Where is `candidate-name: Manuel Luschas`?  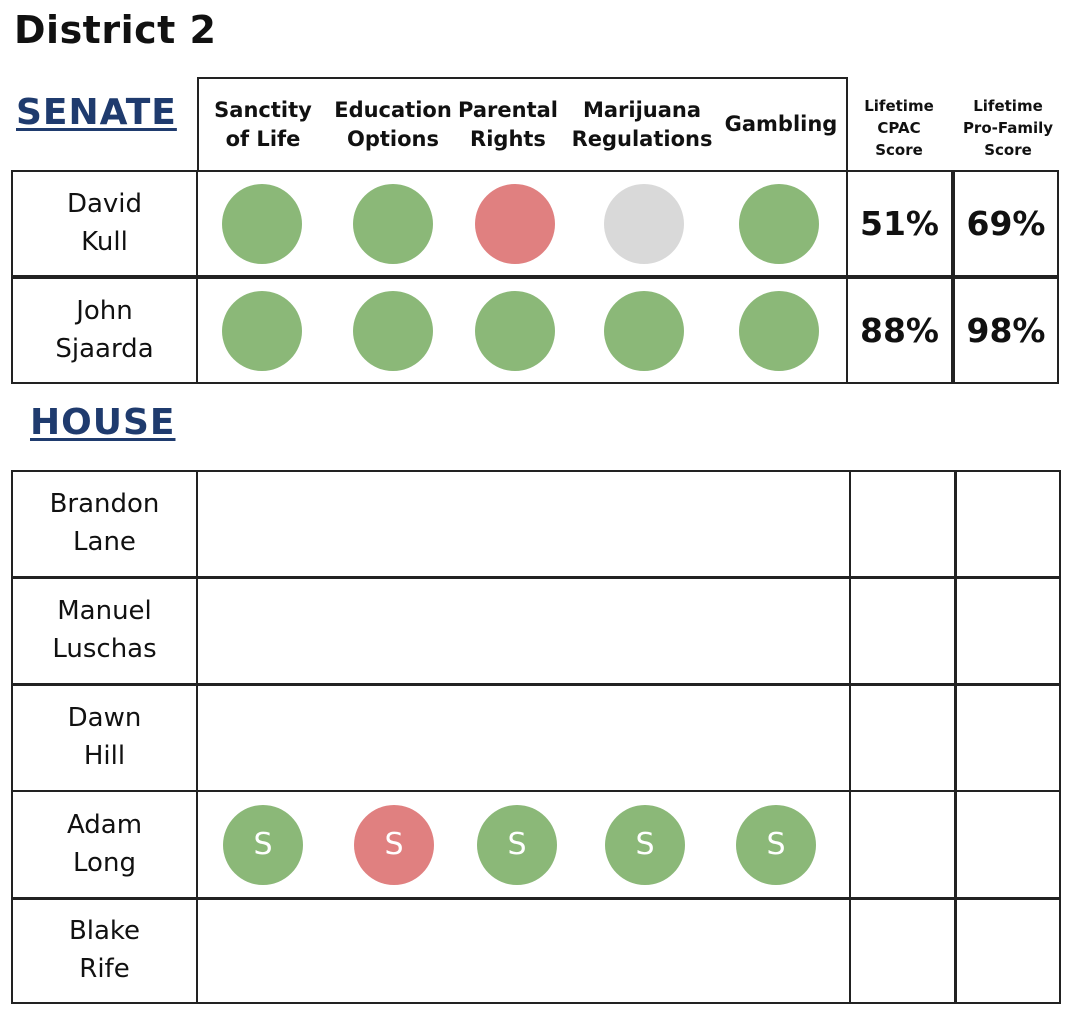
candidate-name: Manuel Luschas is located at coordinates (104, 631).